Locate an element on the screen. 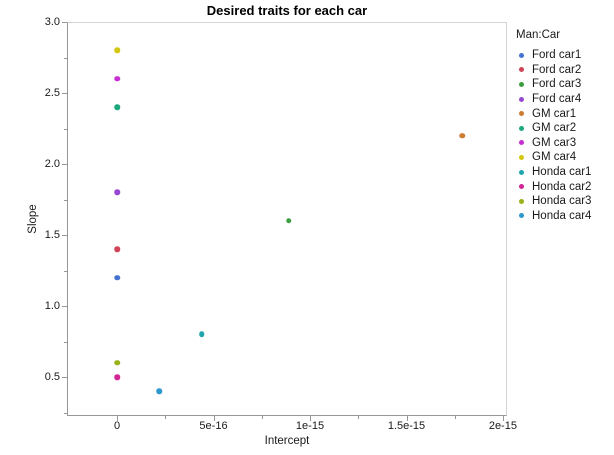 The width and height of the screenshot is (614, 455). legend-item-label: Ford car3 is located at coordinates (557, 84).